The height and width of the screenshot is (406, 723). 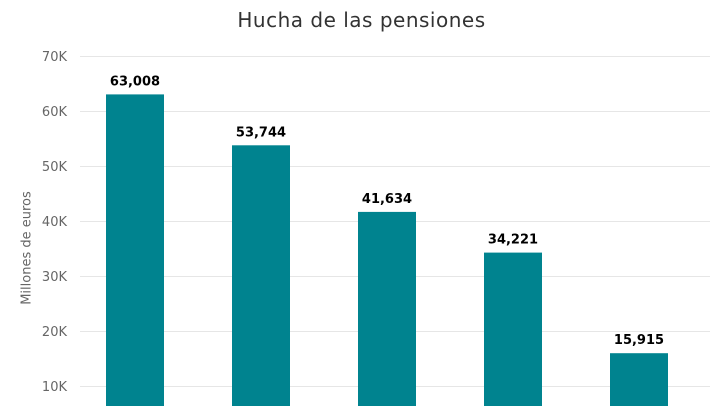 What do you see at coordinates (55, 277) in the screenshot?
I see `y-tick-label: 30K` at bounding box center [55, 277].